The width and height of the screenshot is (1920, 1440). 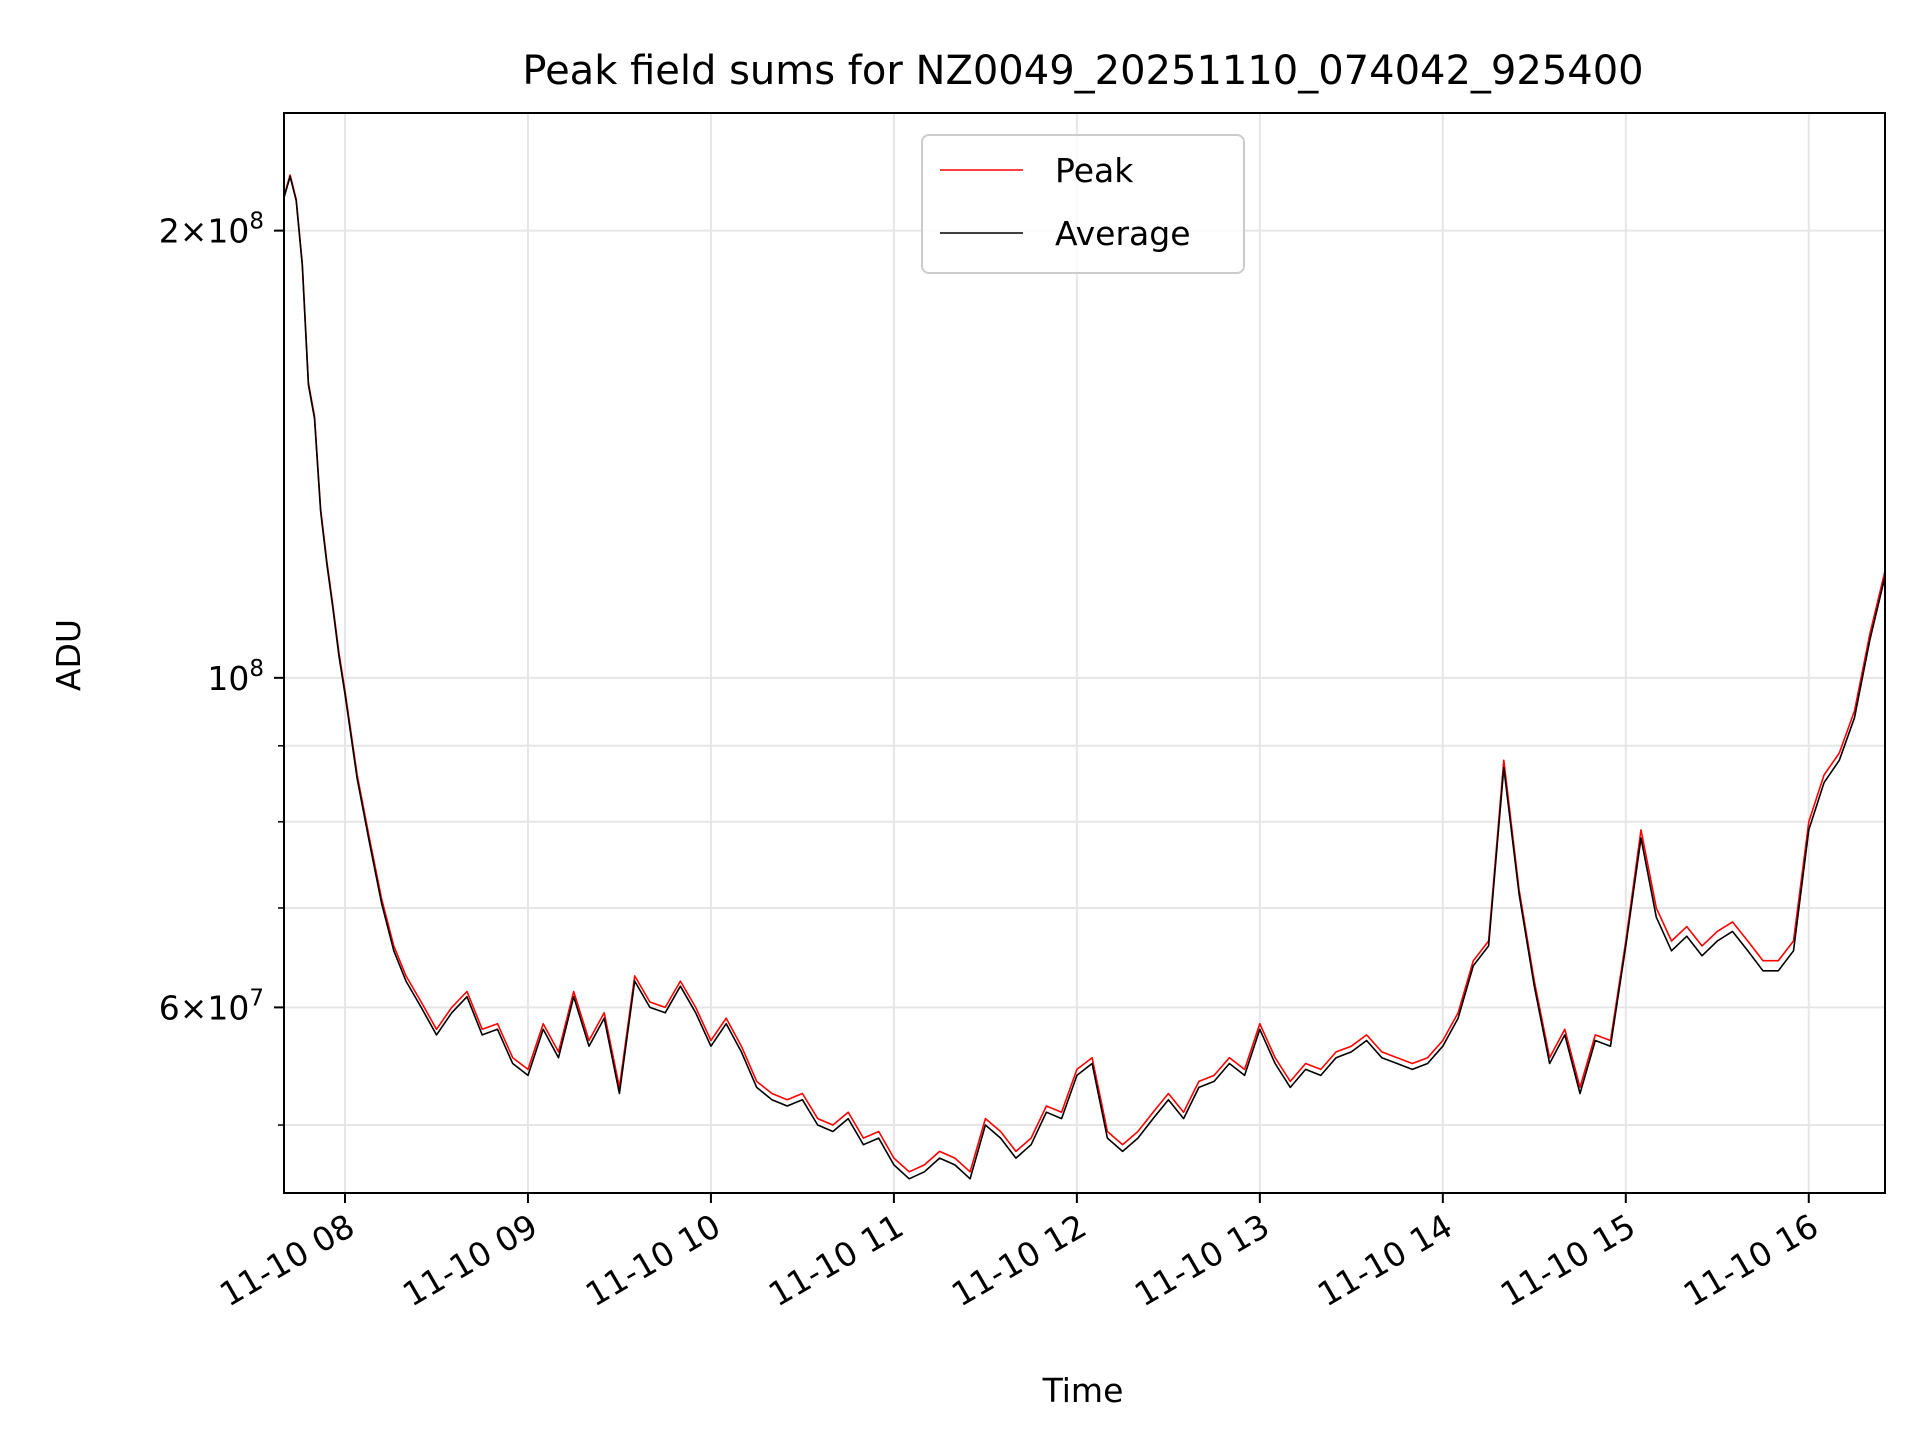 I want to click on legend: Peak Average, so click(x=1083, y=204).